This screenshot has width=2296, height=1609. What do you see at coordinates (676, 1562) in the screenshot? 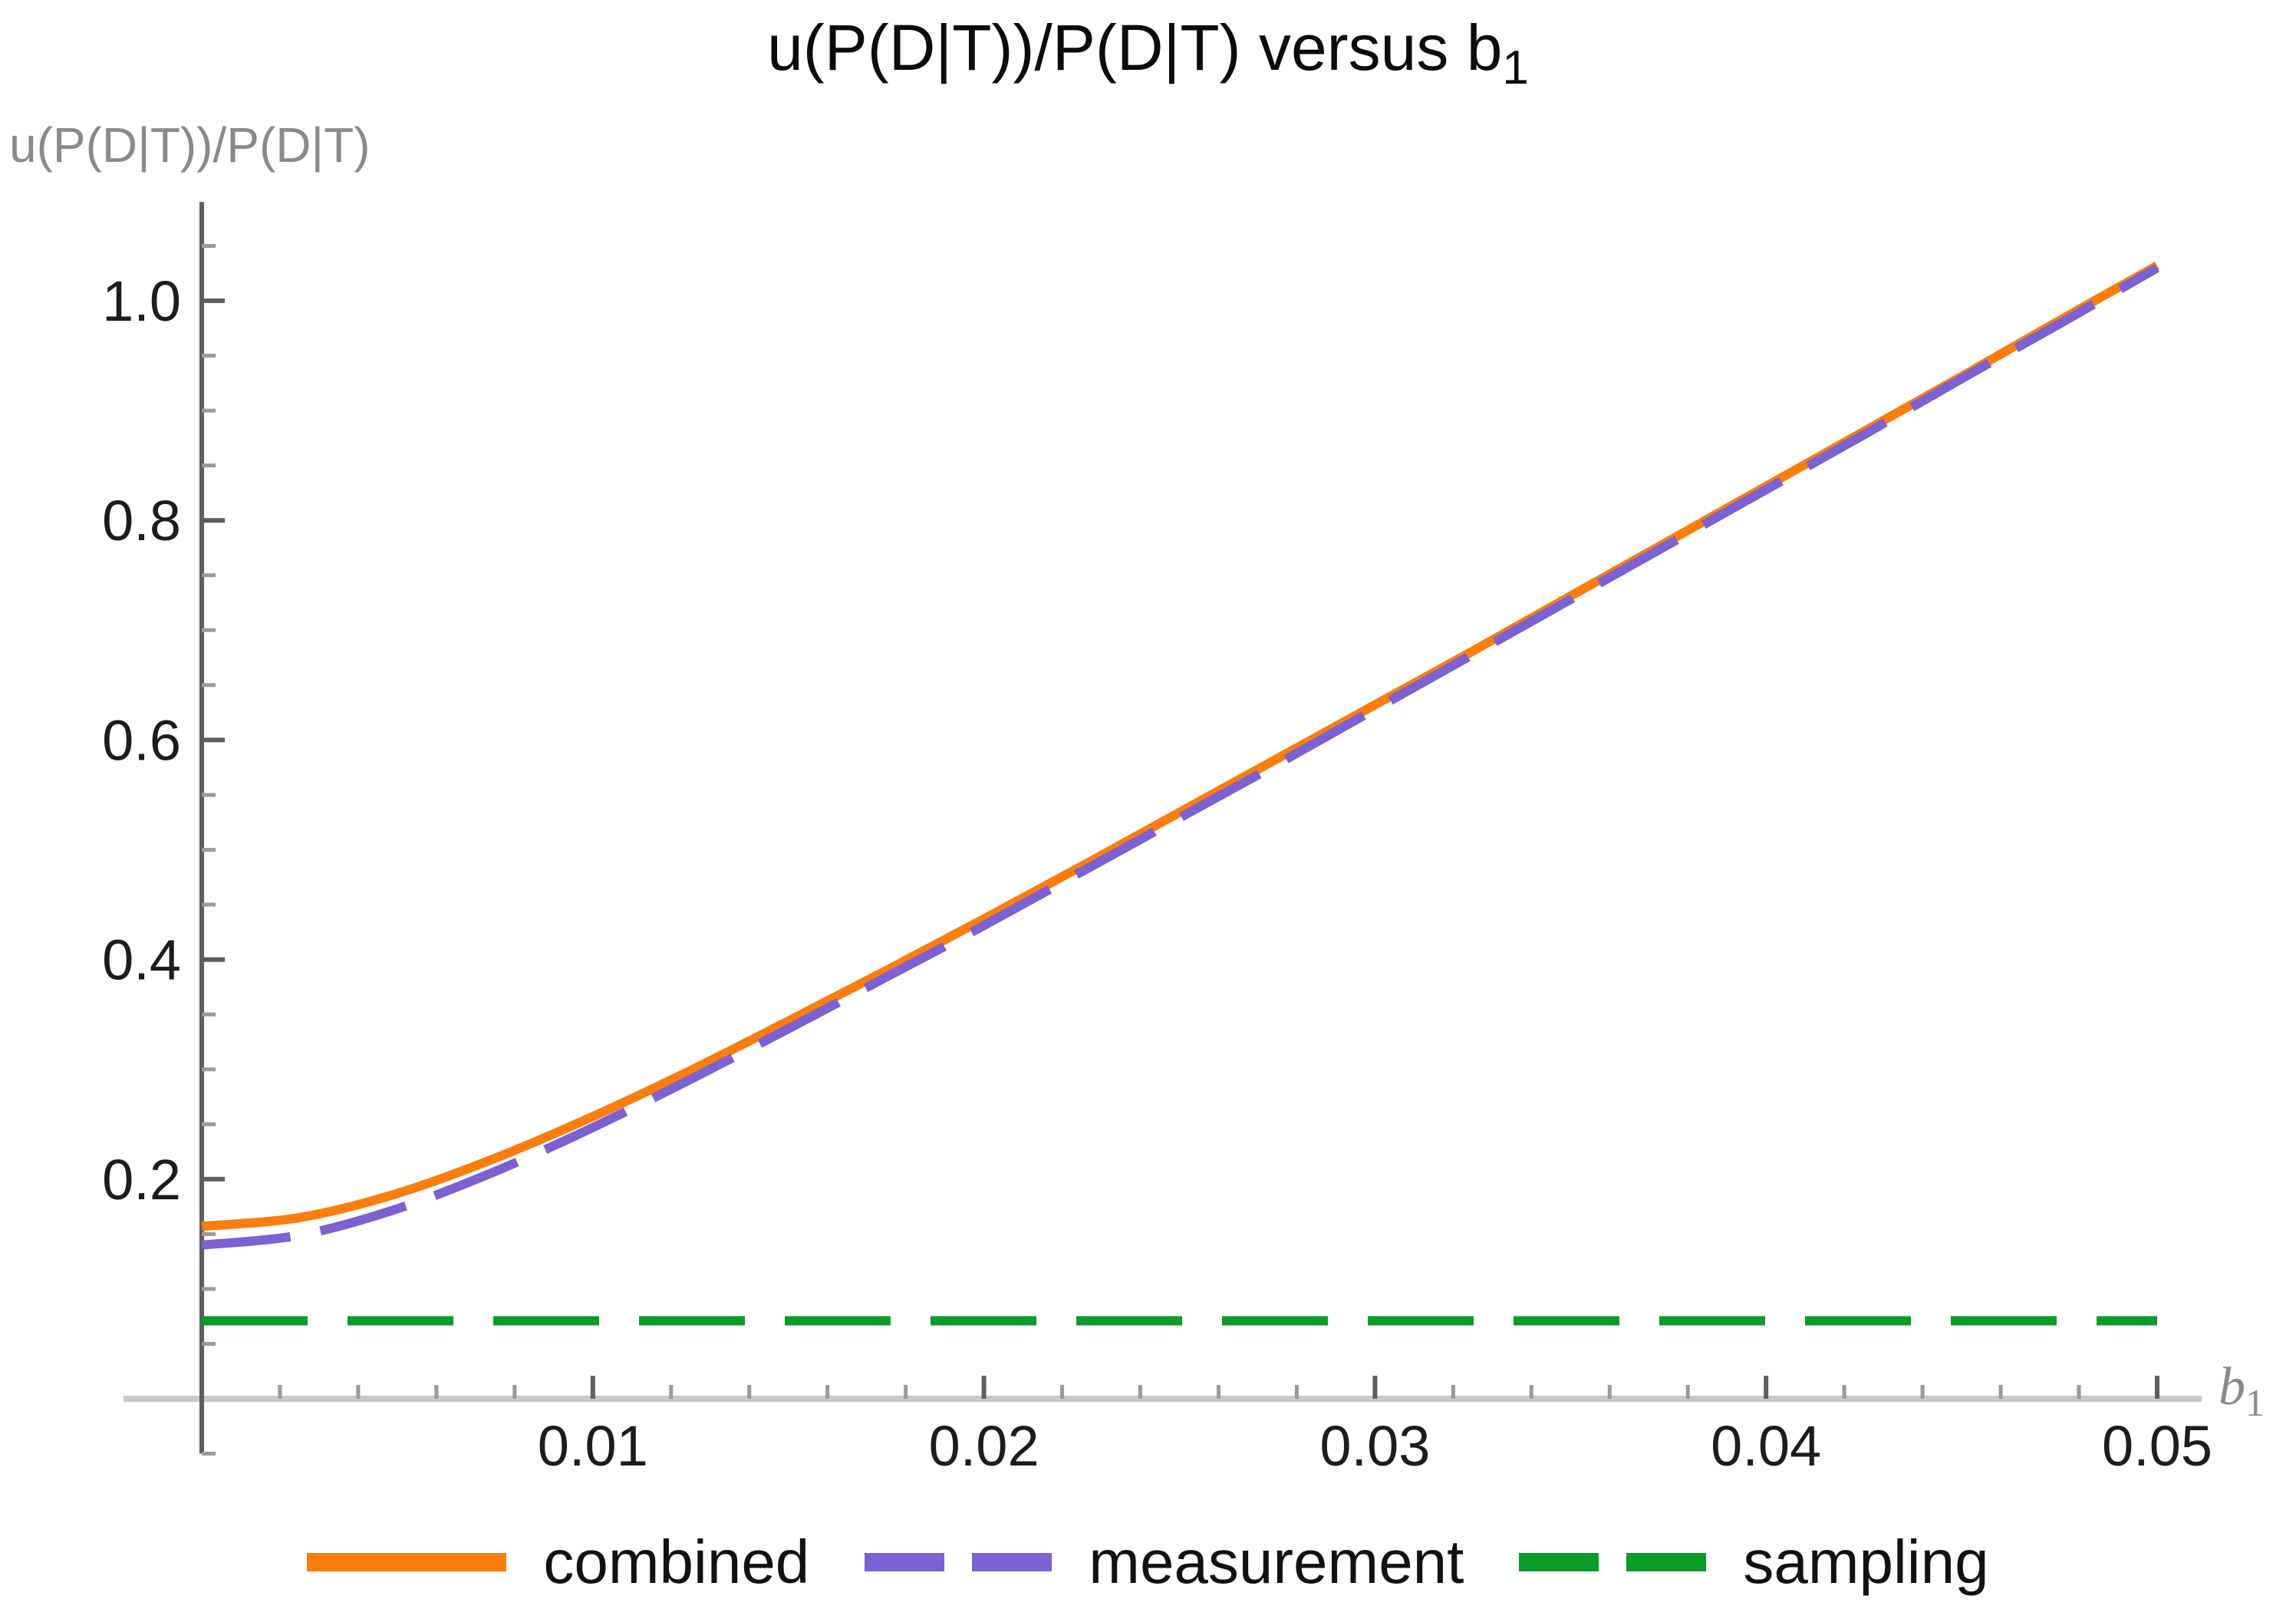
I see `legend-label-combined: combined` at bounding box center [676, 1562].